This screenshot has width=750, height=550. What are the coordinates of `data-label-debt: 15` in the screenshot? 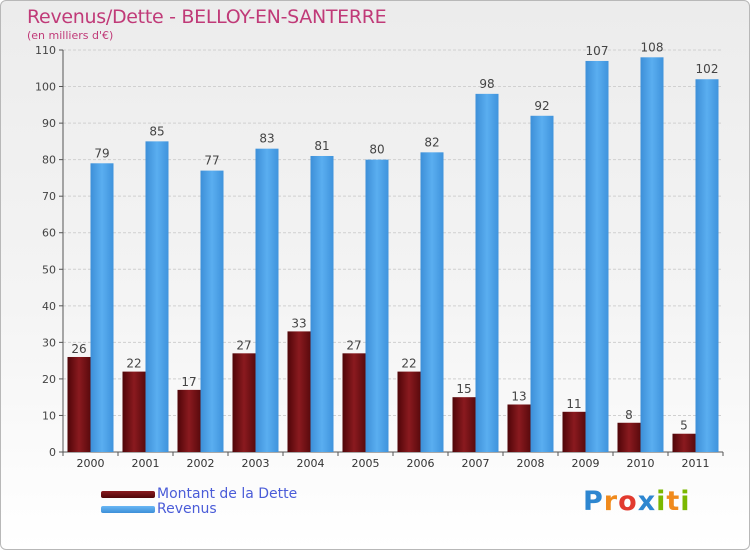 It's located at (463, 389).